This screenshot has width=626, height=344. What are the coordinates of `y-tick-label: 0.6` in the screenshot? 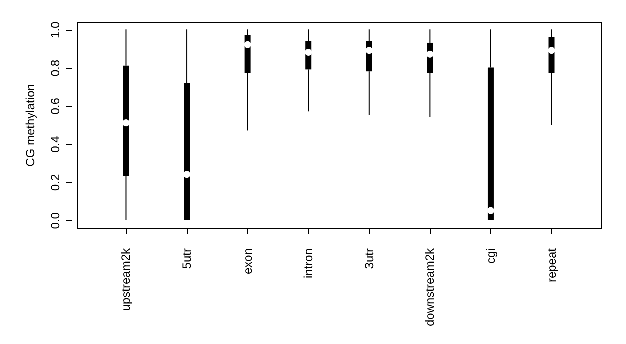 It's located at (55, 106).